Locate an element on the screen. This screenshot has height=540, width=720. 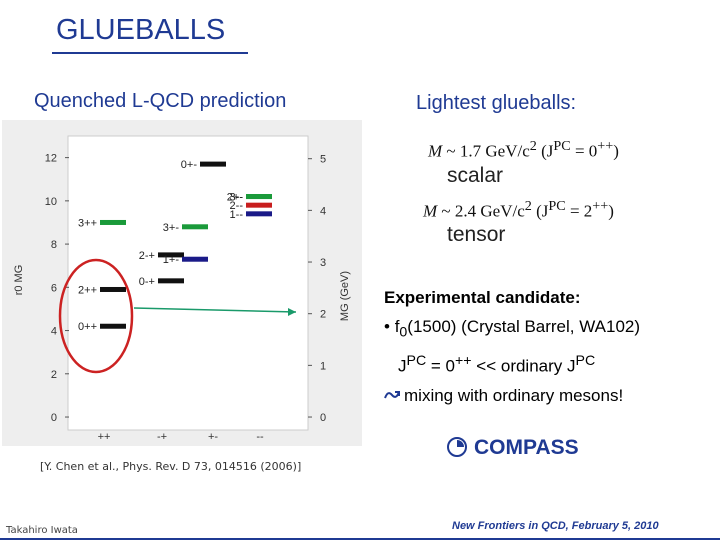
level-label: 2-- is located at coordinates (237, 206).